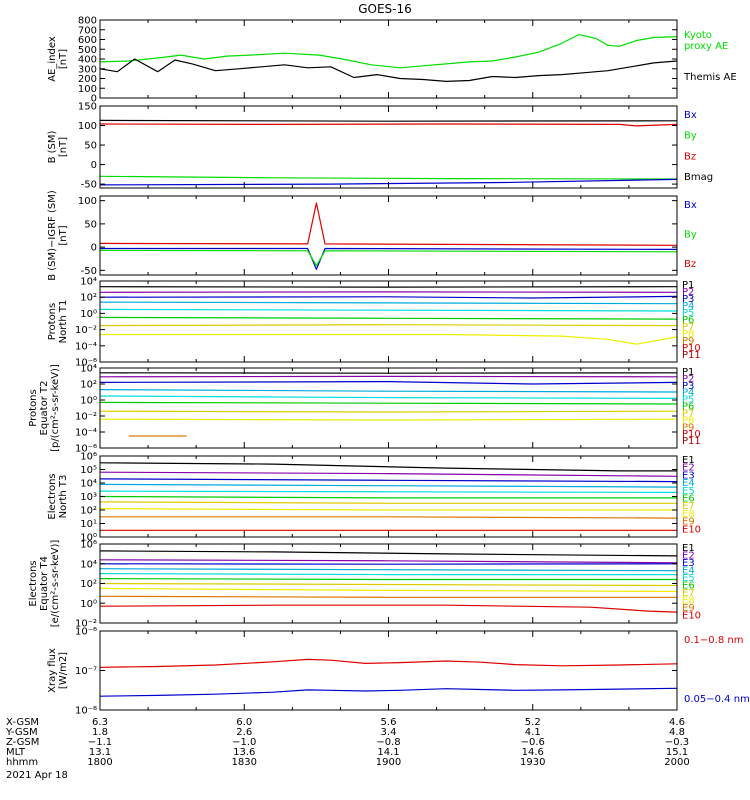  What do you see at coordinates (244, 742) in the screenshot?
I see `x-axis-value: −1.0` at bounding box center [244, 742].